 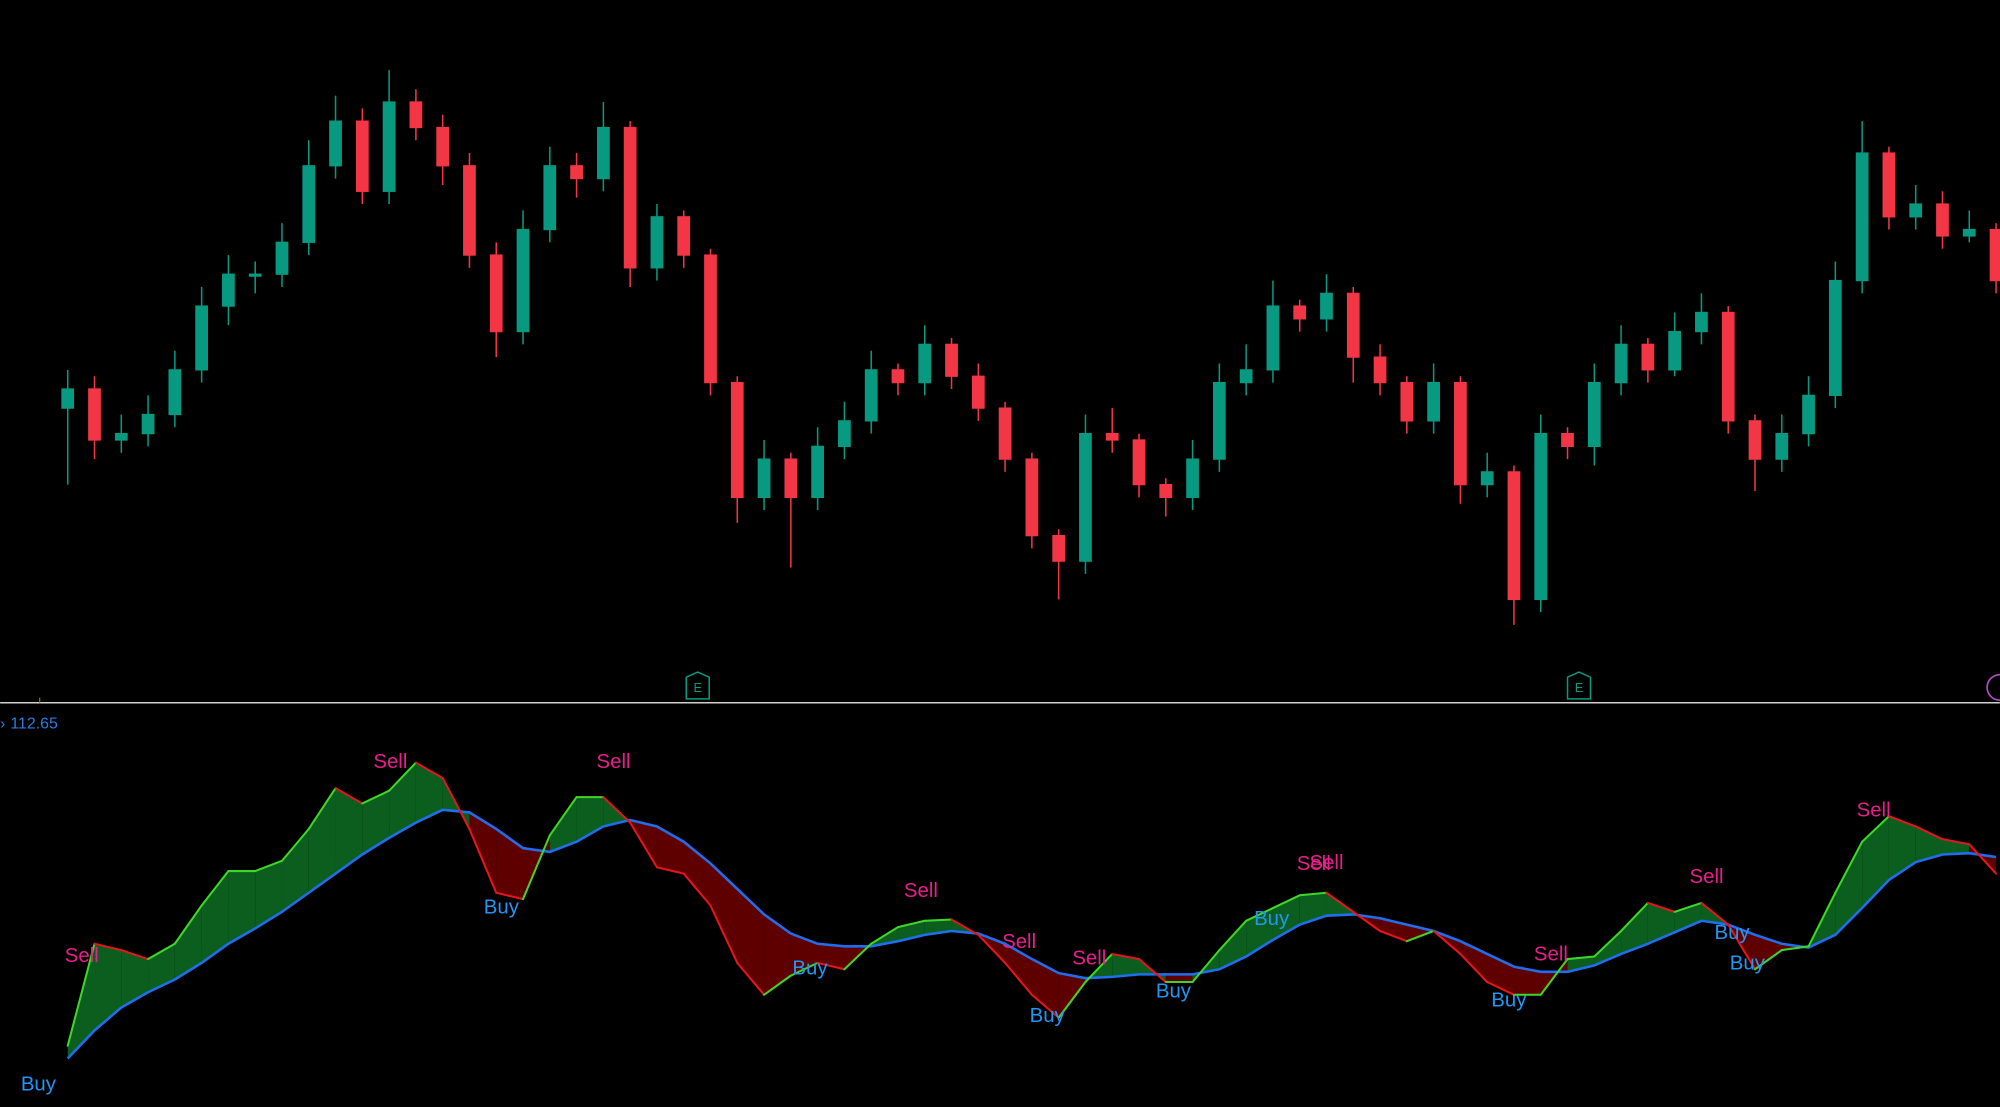 What do you see at coordinates (2, 723) in the screenshot?
I see `indicator-icon: ›` at bounding box center [2, 723].